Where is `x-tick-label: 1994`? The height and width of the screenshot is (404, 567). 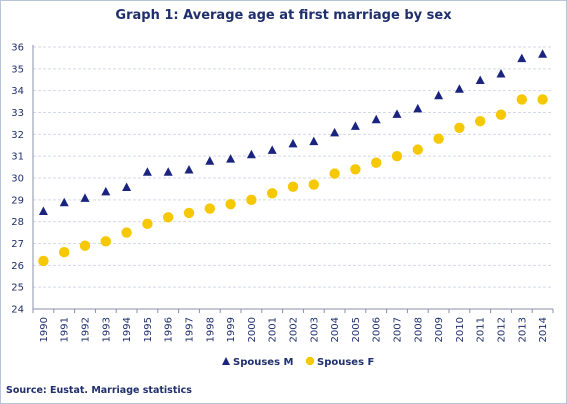 x-tick-label: 1994 is located at coordinates (127, 329).